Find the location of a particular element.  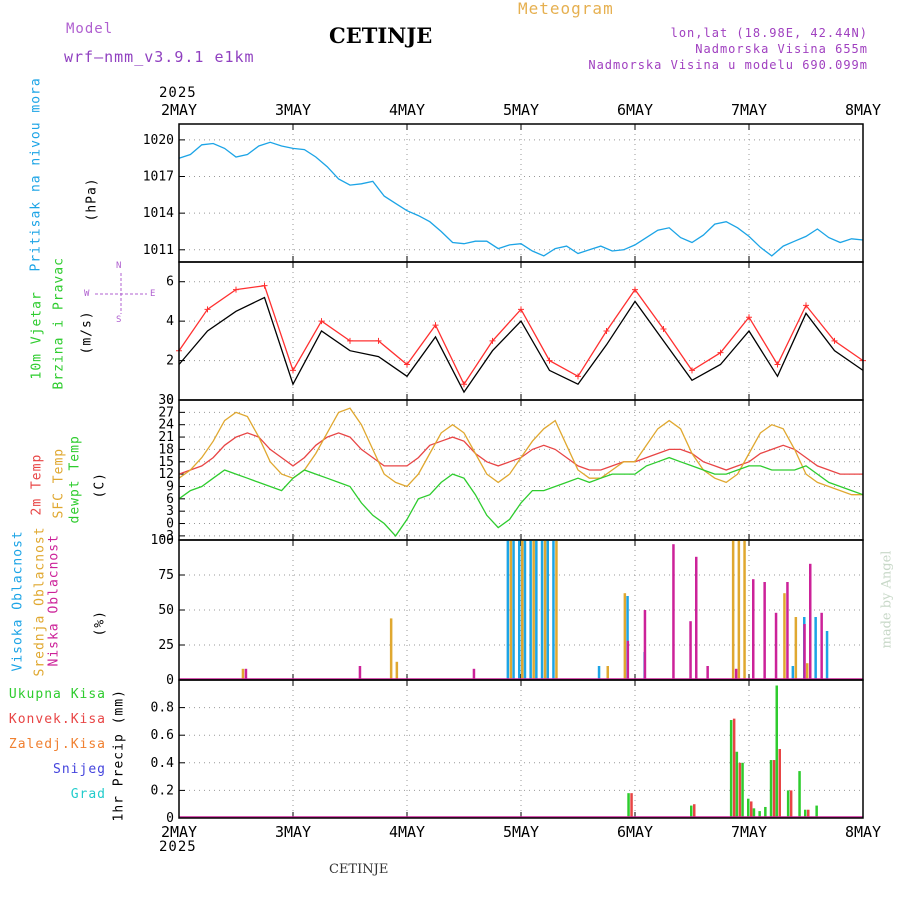

total-precip-legend: Ukupna Kisa is located at coordinates (57, 694).